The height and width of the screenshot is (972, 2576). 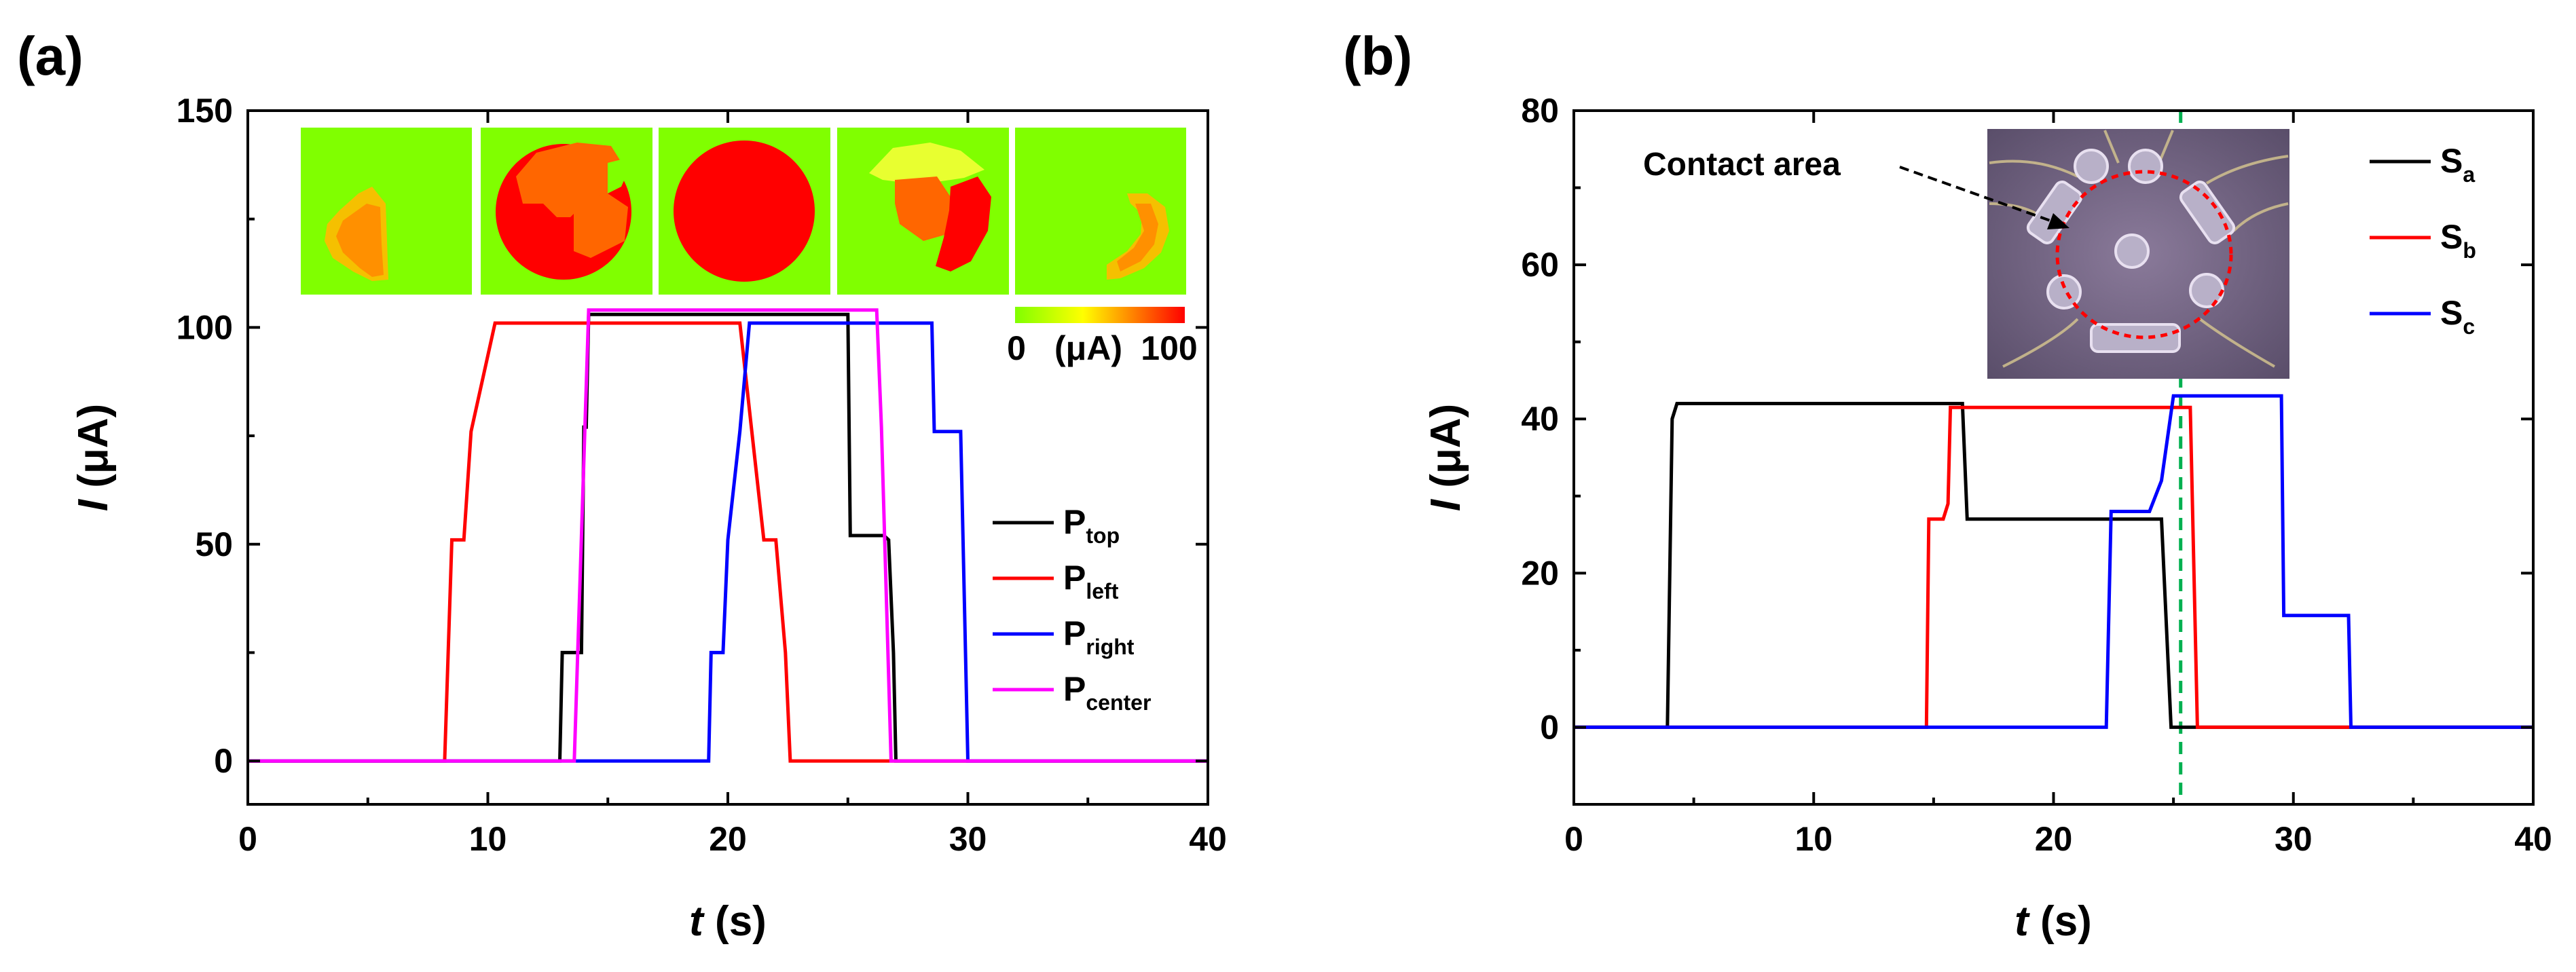 I want to click on chip-photo-inset, so click(x=2138, y=254).